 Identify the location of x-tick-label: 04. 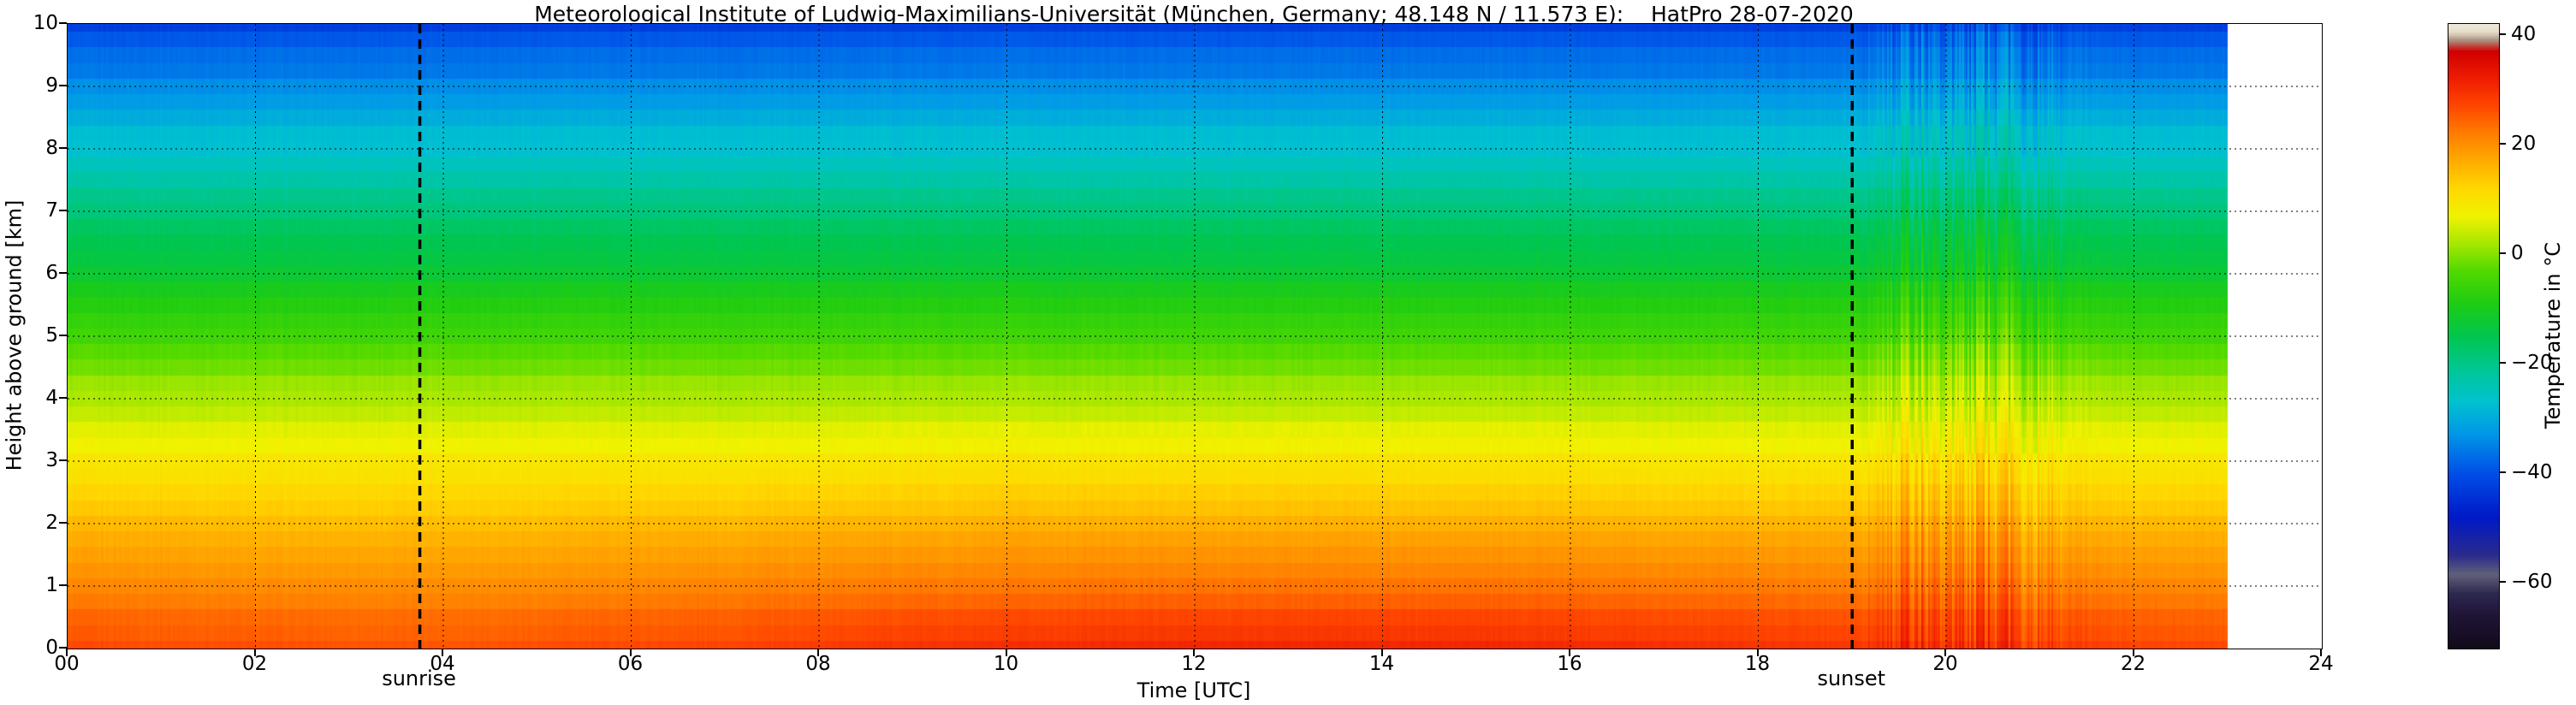
(442, 664).